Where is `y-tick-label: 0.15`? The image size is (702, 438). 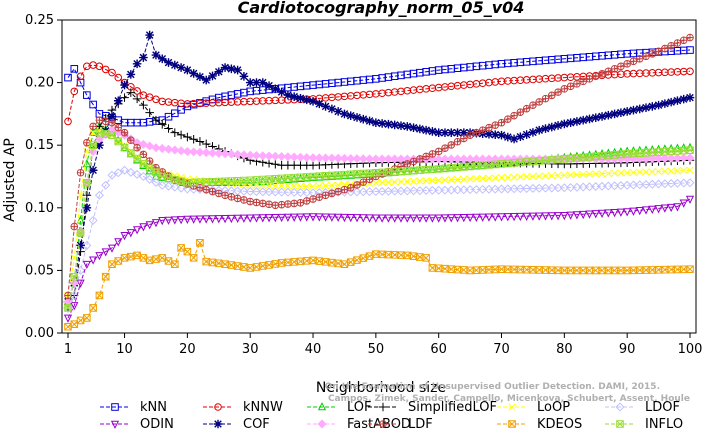 y-tick-label: 0.15 is located at coordinates (39, 145).